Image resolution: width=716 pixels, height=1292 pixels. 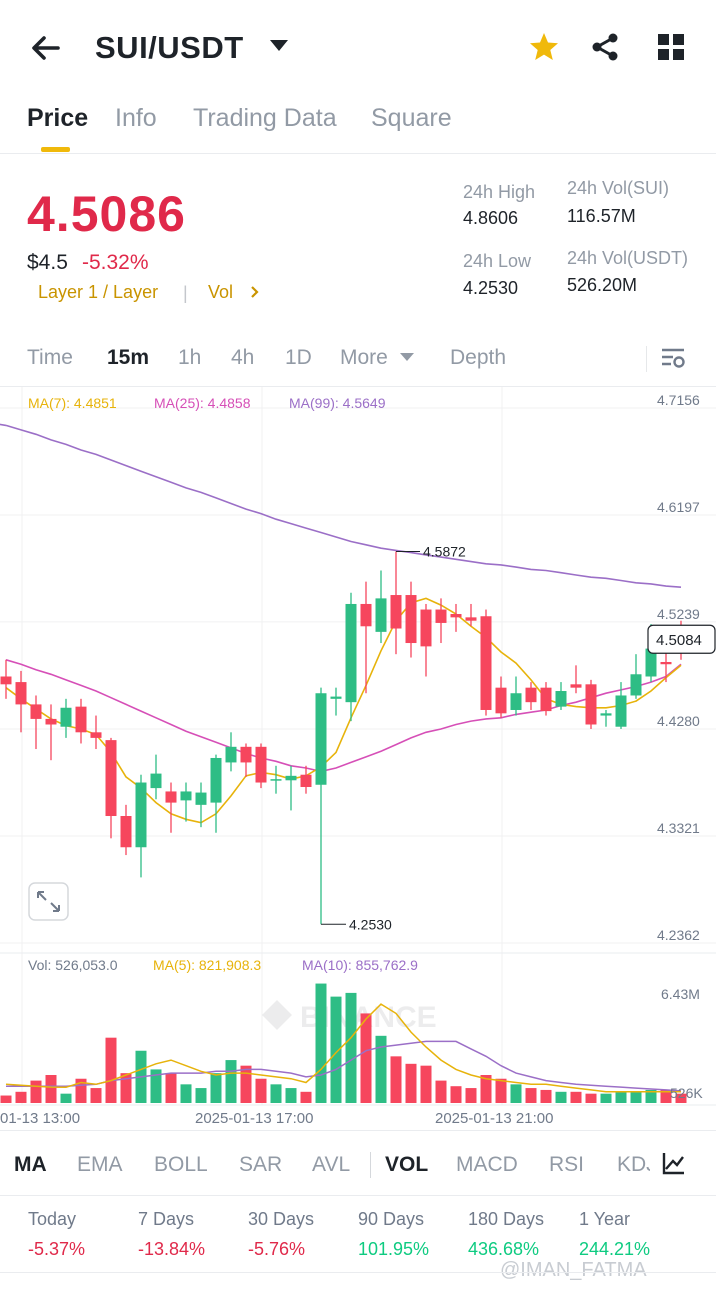 I want to click on perf-7d-value: -13.84%, so click(x=172, y=1249).